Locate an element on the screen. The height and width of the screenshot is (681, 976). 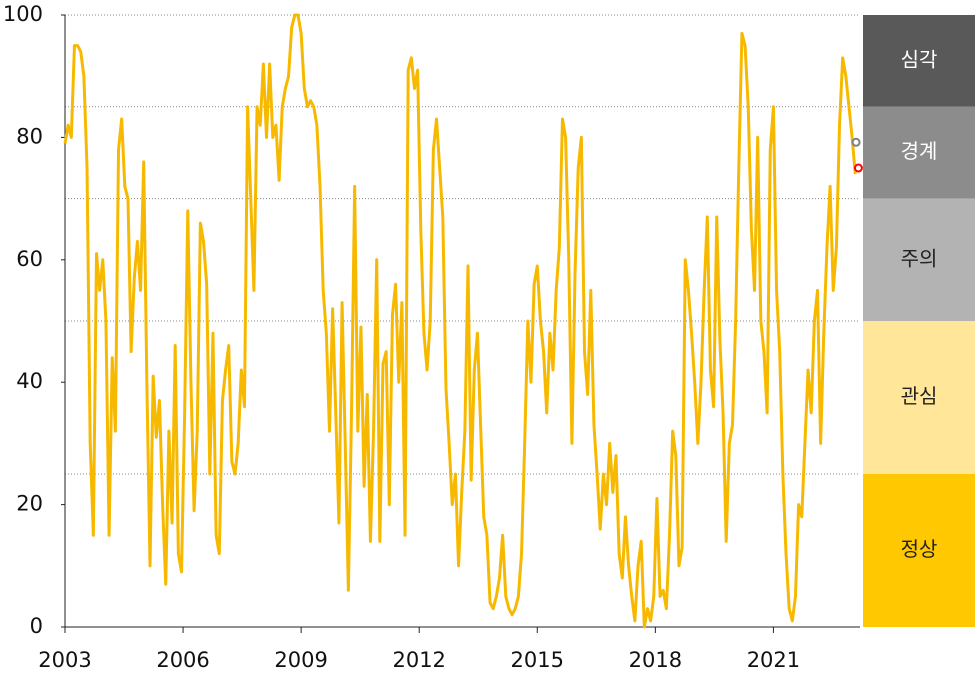
x-tick-label: 2015 is located at coordinates (537, 660).